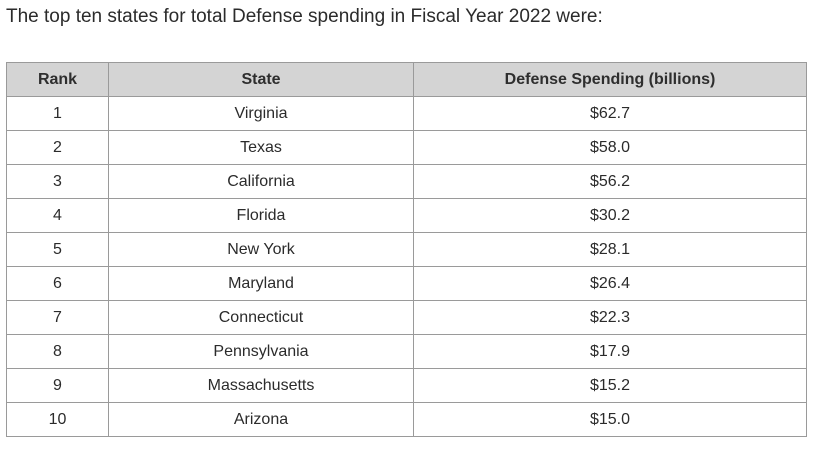 This screenshot has height=450, width=815. I want to click on spending-cell: $15.2, so click(610, 385).